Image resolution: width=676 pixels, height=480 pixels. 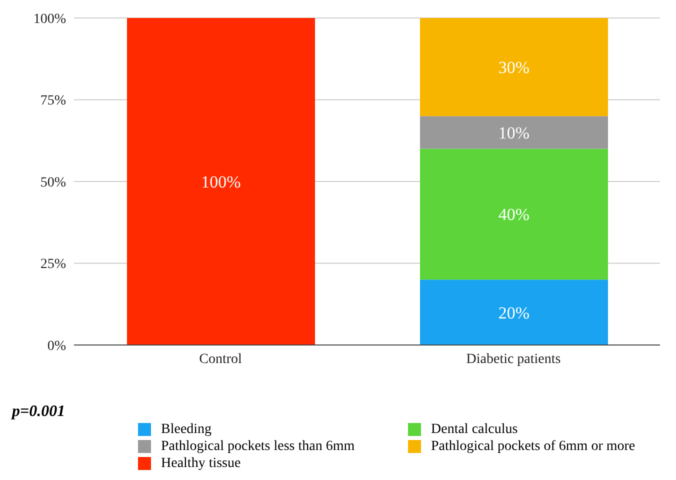 I want to click on legend-label: Dental calculus, so click(x=474, y=429).